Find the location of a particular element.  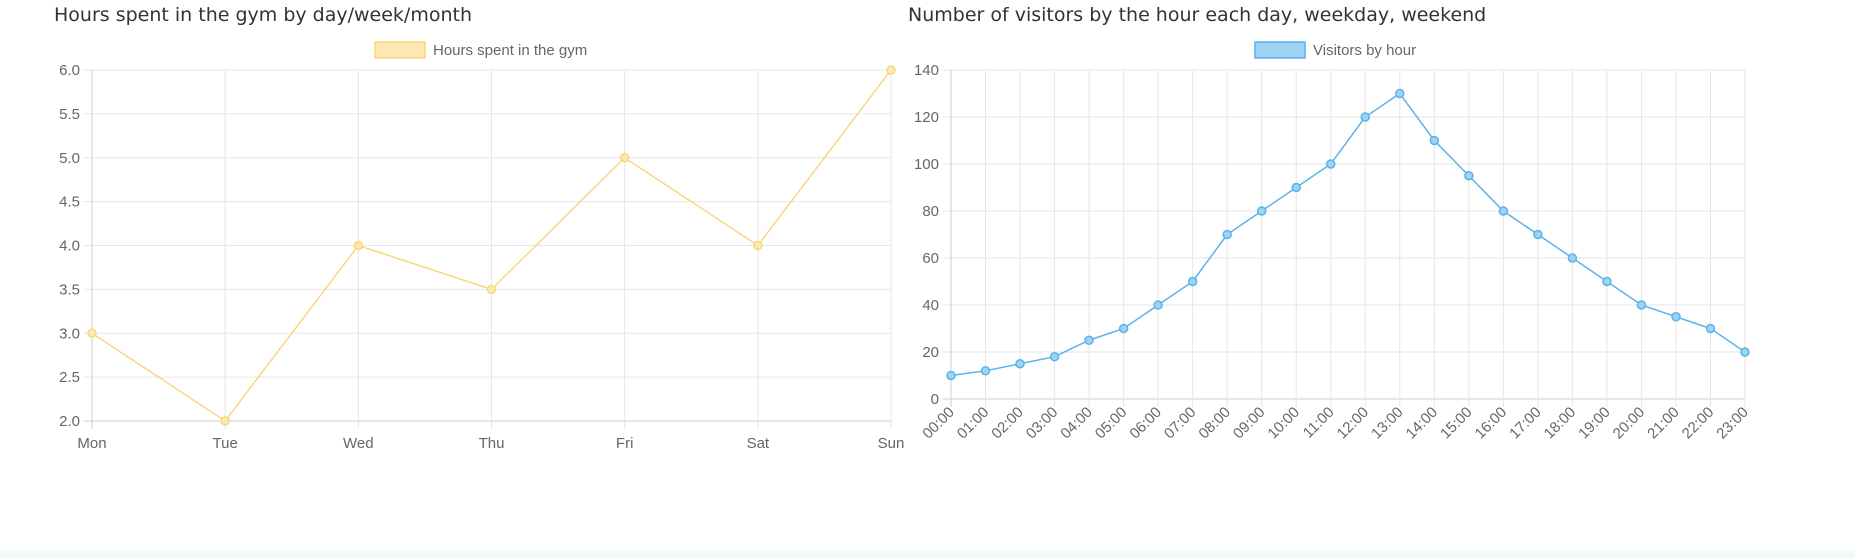

visitors-x-tick-label: 05:00 is located at coordinates (1111, 423).